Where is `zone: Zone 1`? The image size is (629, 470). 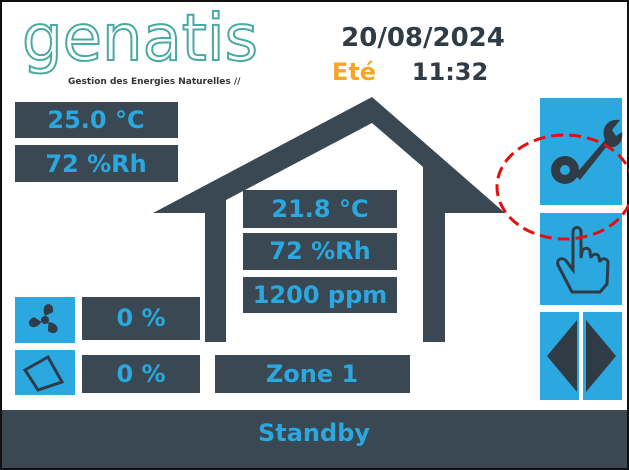
zone: Zone 1 is located at coordinates (312, 374).